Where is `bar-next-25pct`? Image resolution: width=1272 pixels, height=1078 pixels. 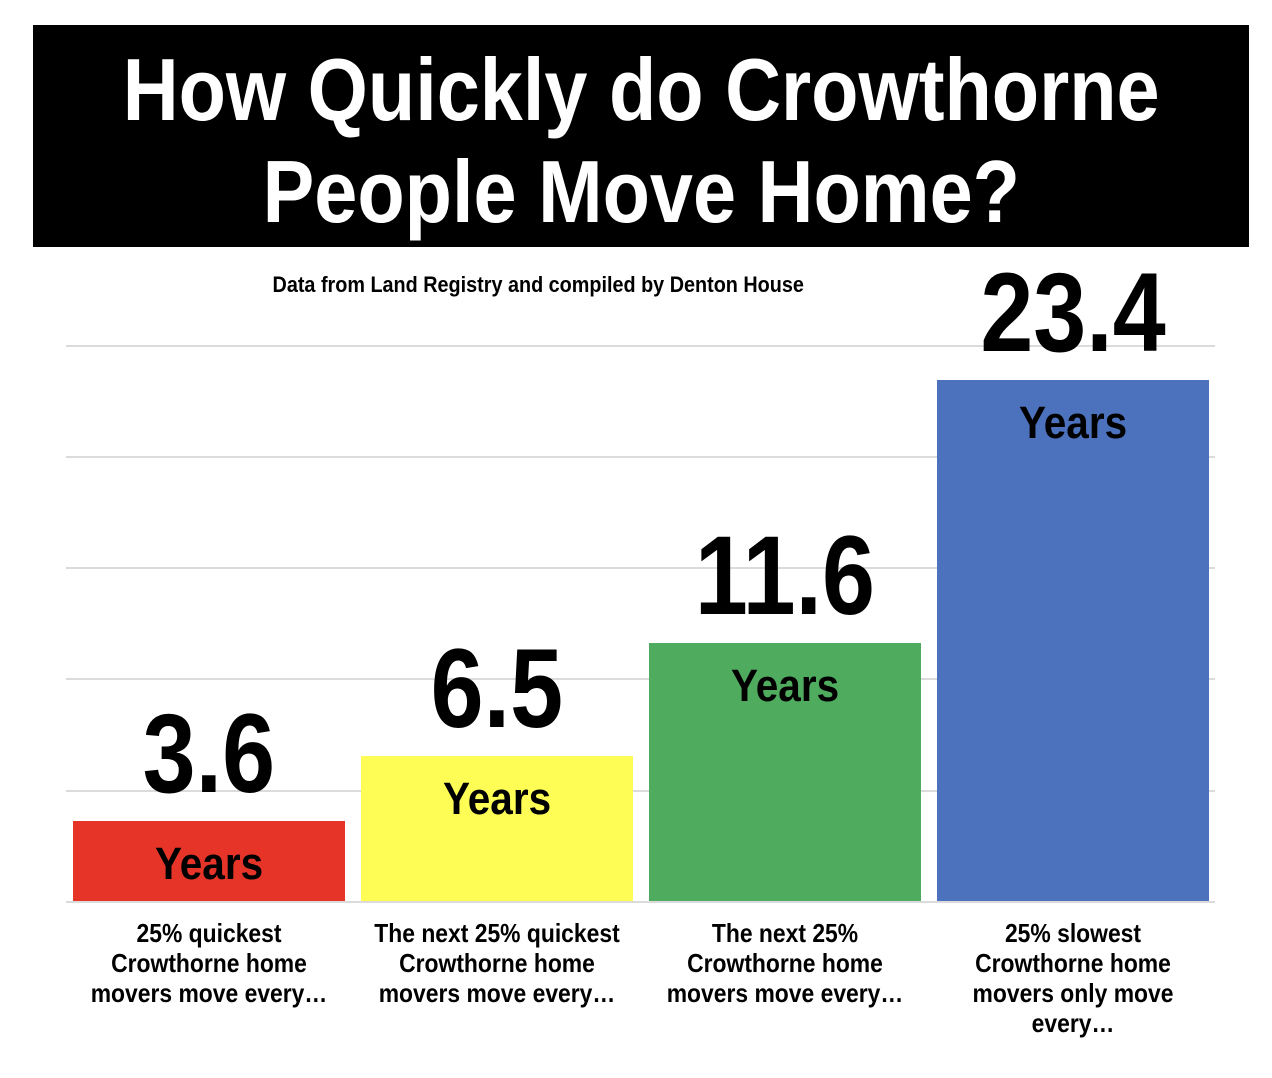 bar-next-25pct is located at coordinates (785, 772).